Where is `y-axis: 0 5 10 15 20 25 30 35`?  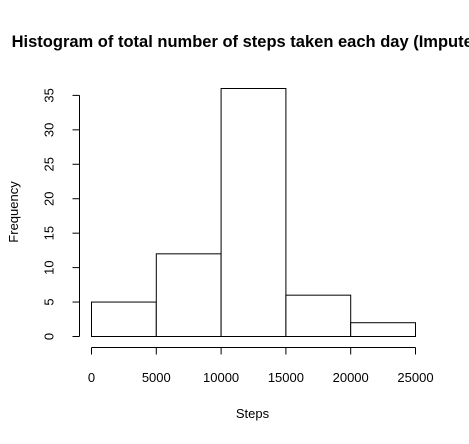 y-axis: 0 5 10 15 20 25 30 35 is located at coordinates (60, 214).